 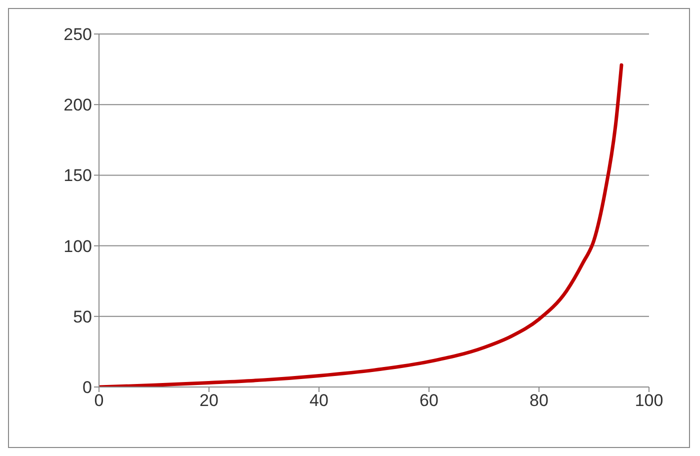 What do you see at coordinates (78, 176) in the screenshot?
I see `y-tick-label: 150` at bounding box center [78, 176].